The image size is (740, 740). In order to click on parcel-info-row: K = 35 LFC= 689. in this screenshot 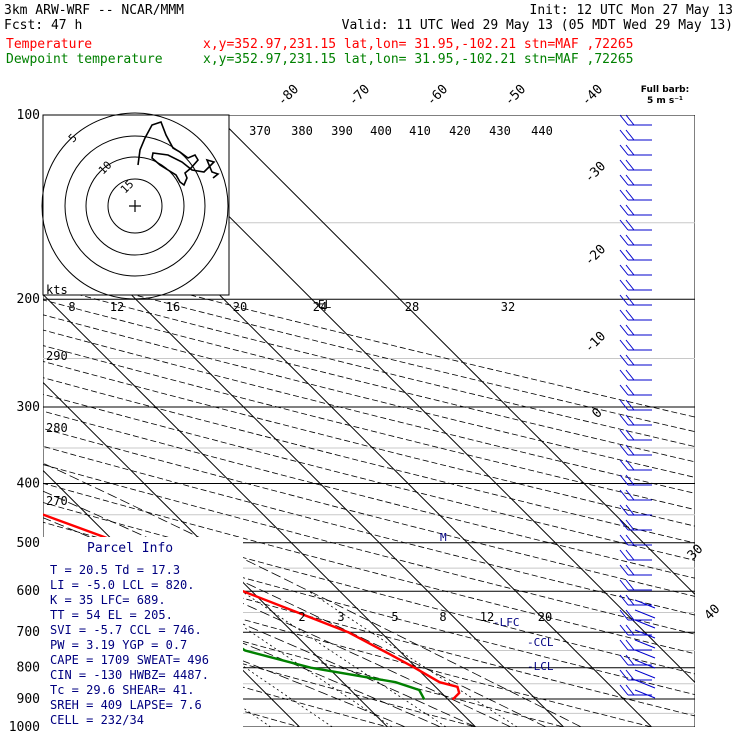, I will do `click(108, 600)`.